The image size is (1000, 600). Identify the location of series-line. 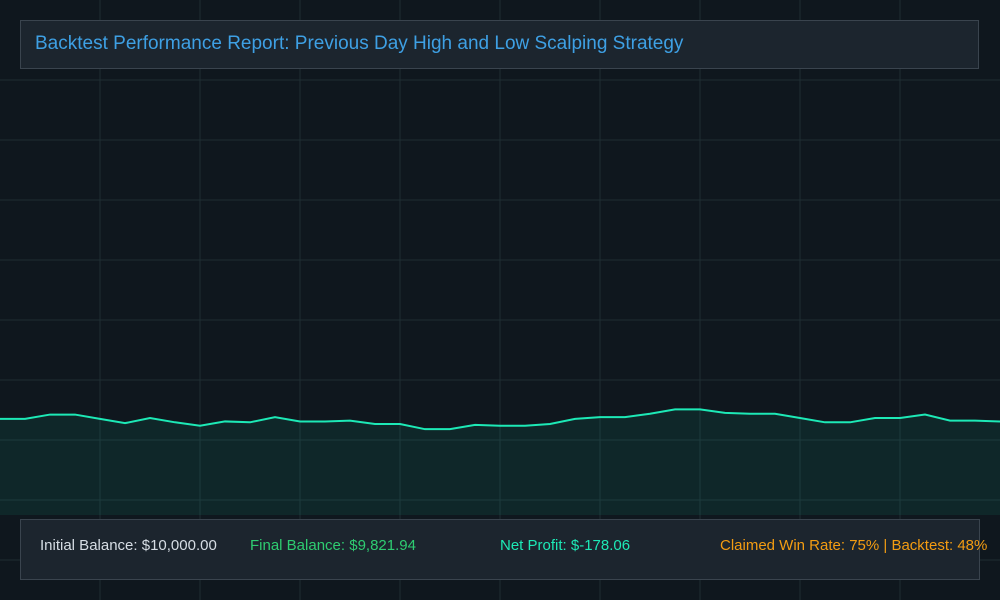
(500, 419).